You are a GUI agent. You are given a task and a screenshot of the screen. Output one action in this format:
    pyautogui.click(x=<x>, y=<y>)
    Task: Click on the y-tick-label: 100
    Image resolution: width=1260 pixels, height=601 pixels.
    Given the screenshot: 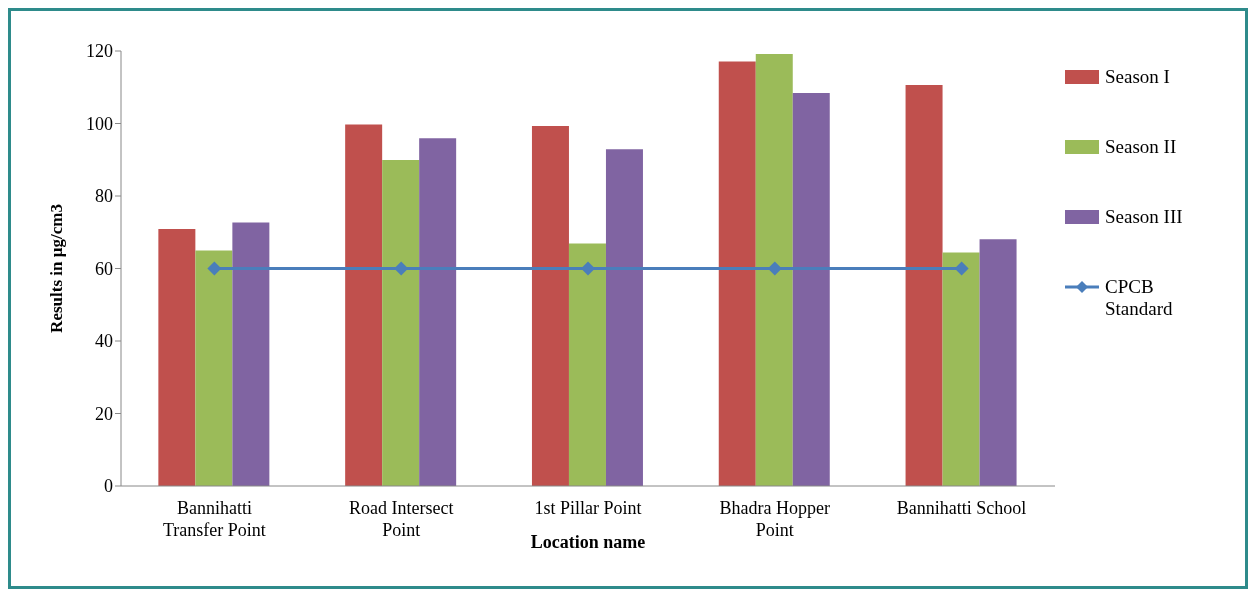 What is the action you would take?
    pyautogui.click(x=99, y=123)
    